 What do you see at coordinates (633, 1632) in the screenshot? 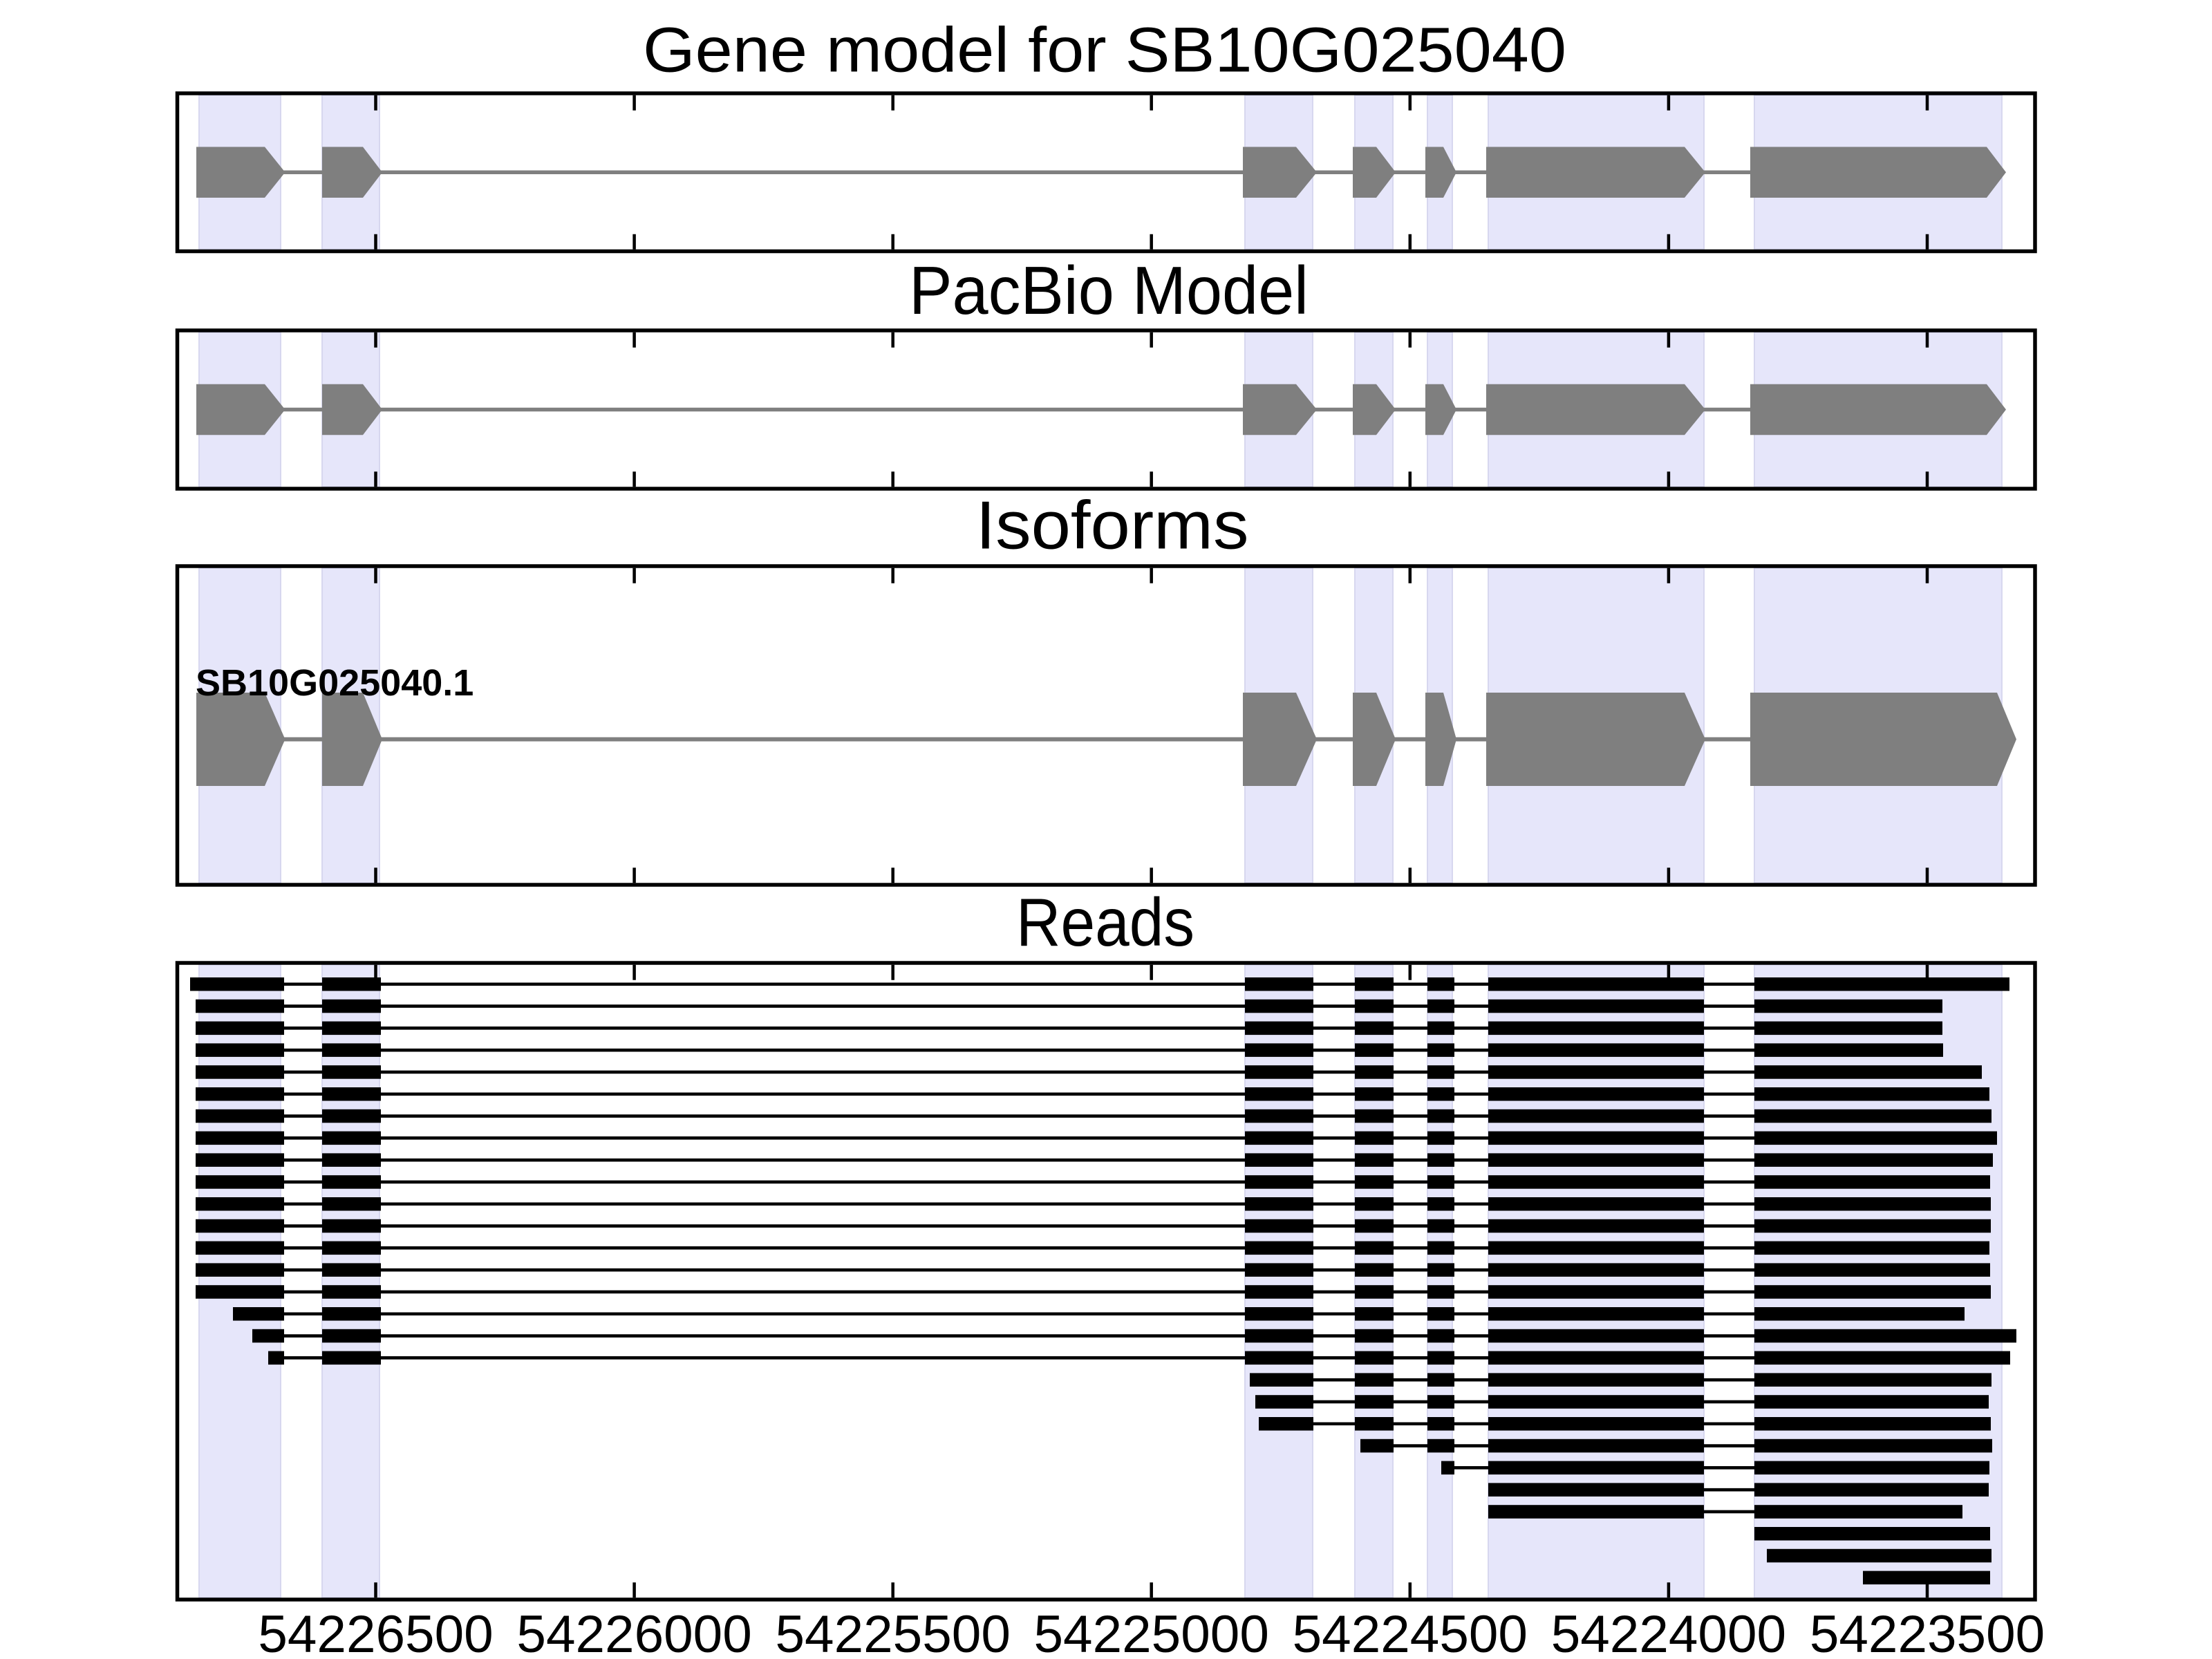
I see `svg-text: 54226000` at bounding box center [633, 1632].